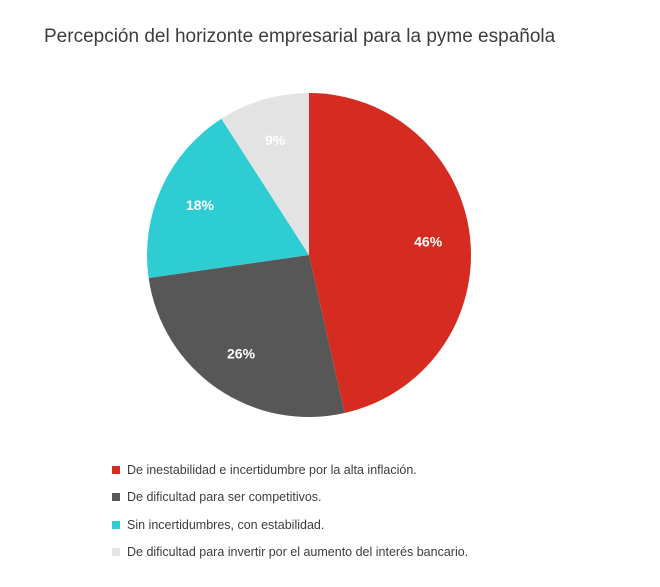 Image resolution: width=660 pixels, height=587 pixels. Describe the element at coordinates (275, 140) in the screenshot. I see `pie-slice-label: 9%` at that location.